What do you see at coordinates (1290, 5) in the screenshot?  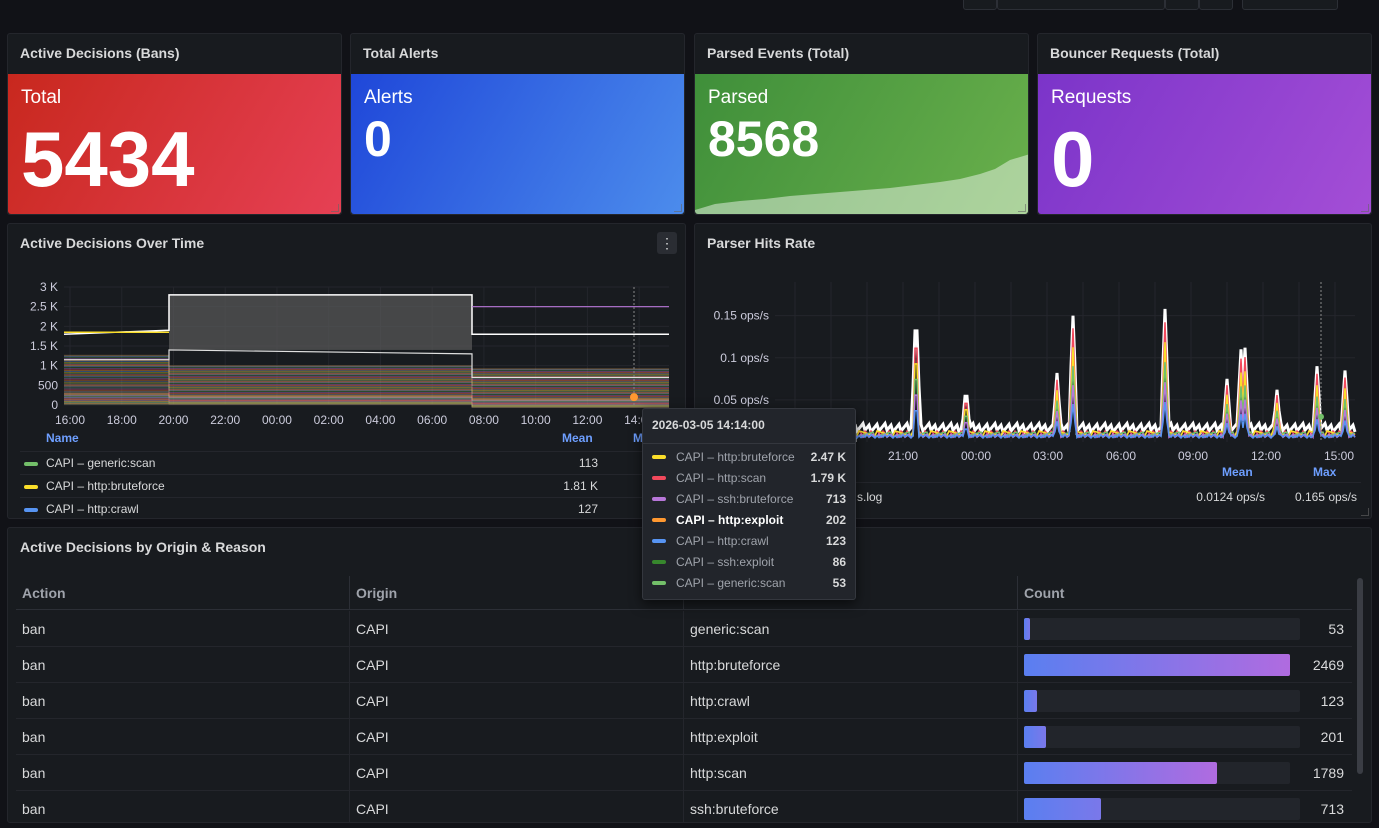 I see `refresh-button` at bounding box center [1290, 5].